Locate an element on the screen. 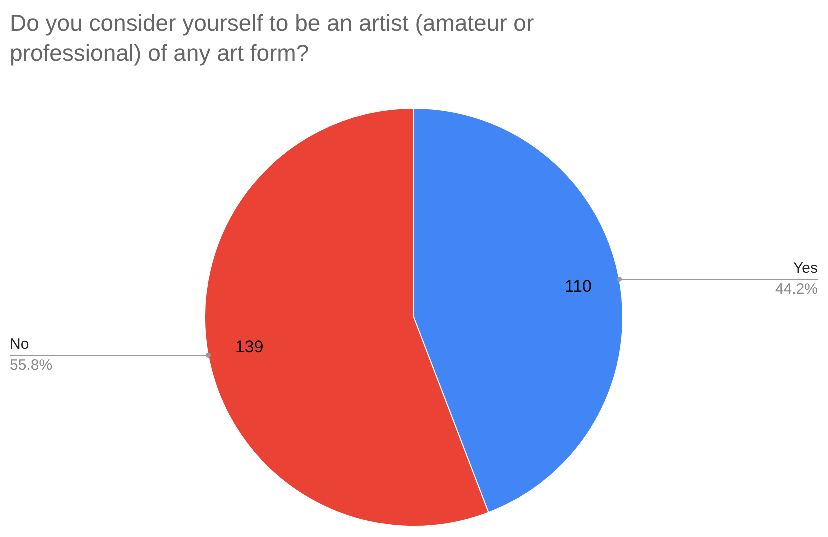 The width and height of the screenshot is (828, 537). data-label: 110 is located at coordinates (578, 286).